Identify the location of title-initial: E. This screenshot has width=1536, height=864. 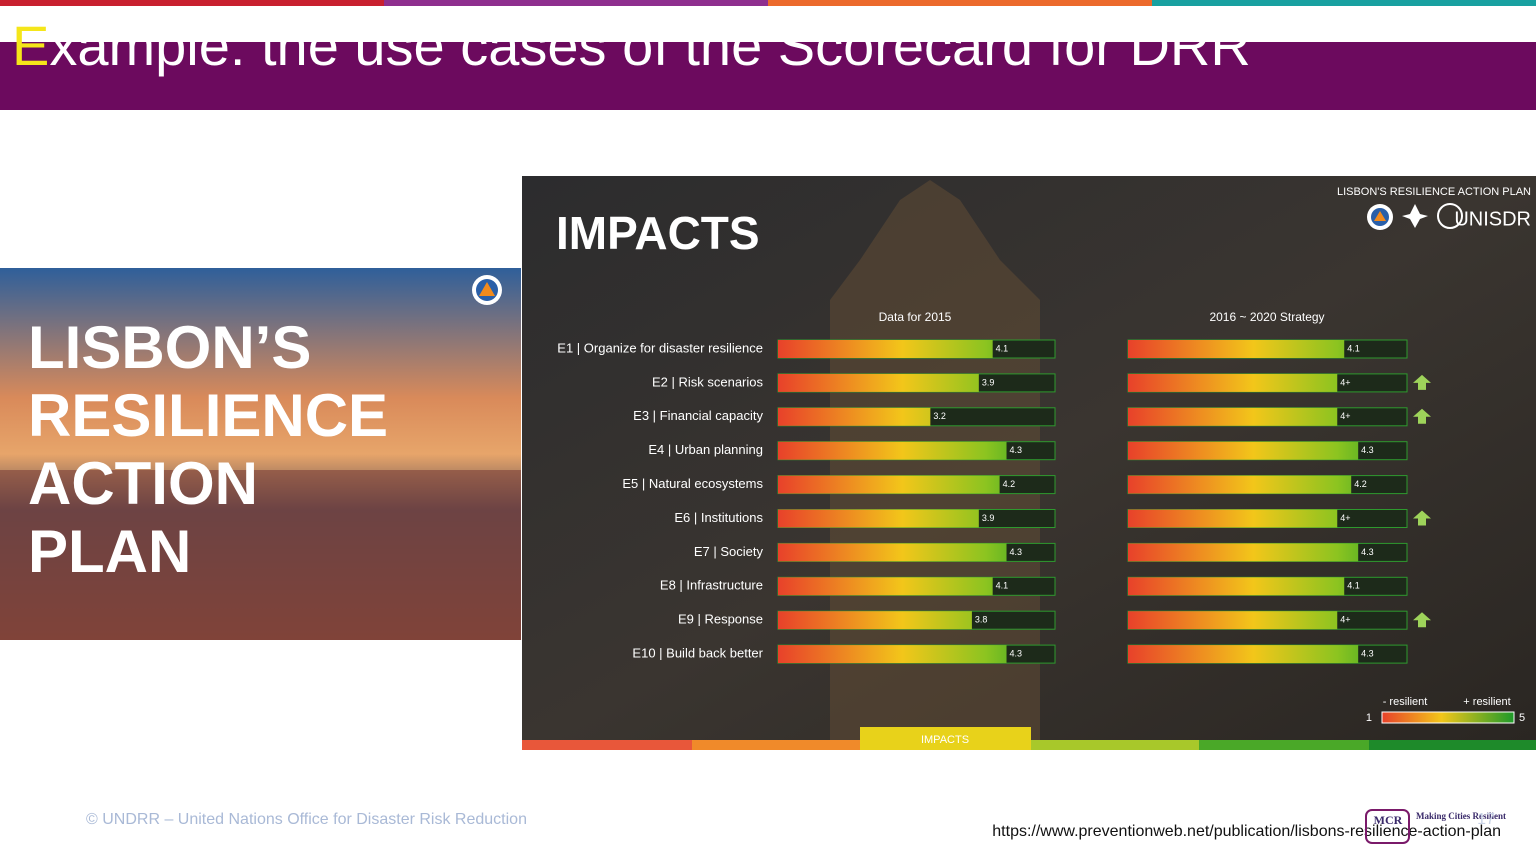
(30, 45).